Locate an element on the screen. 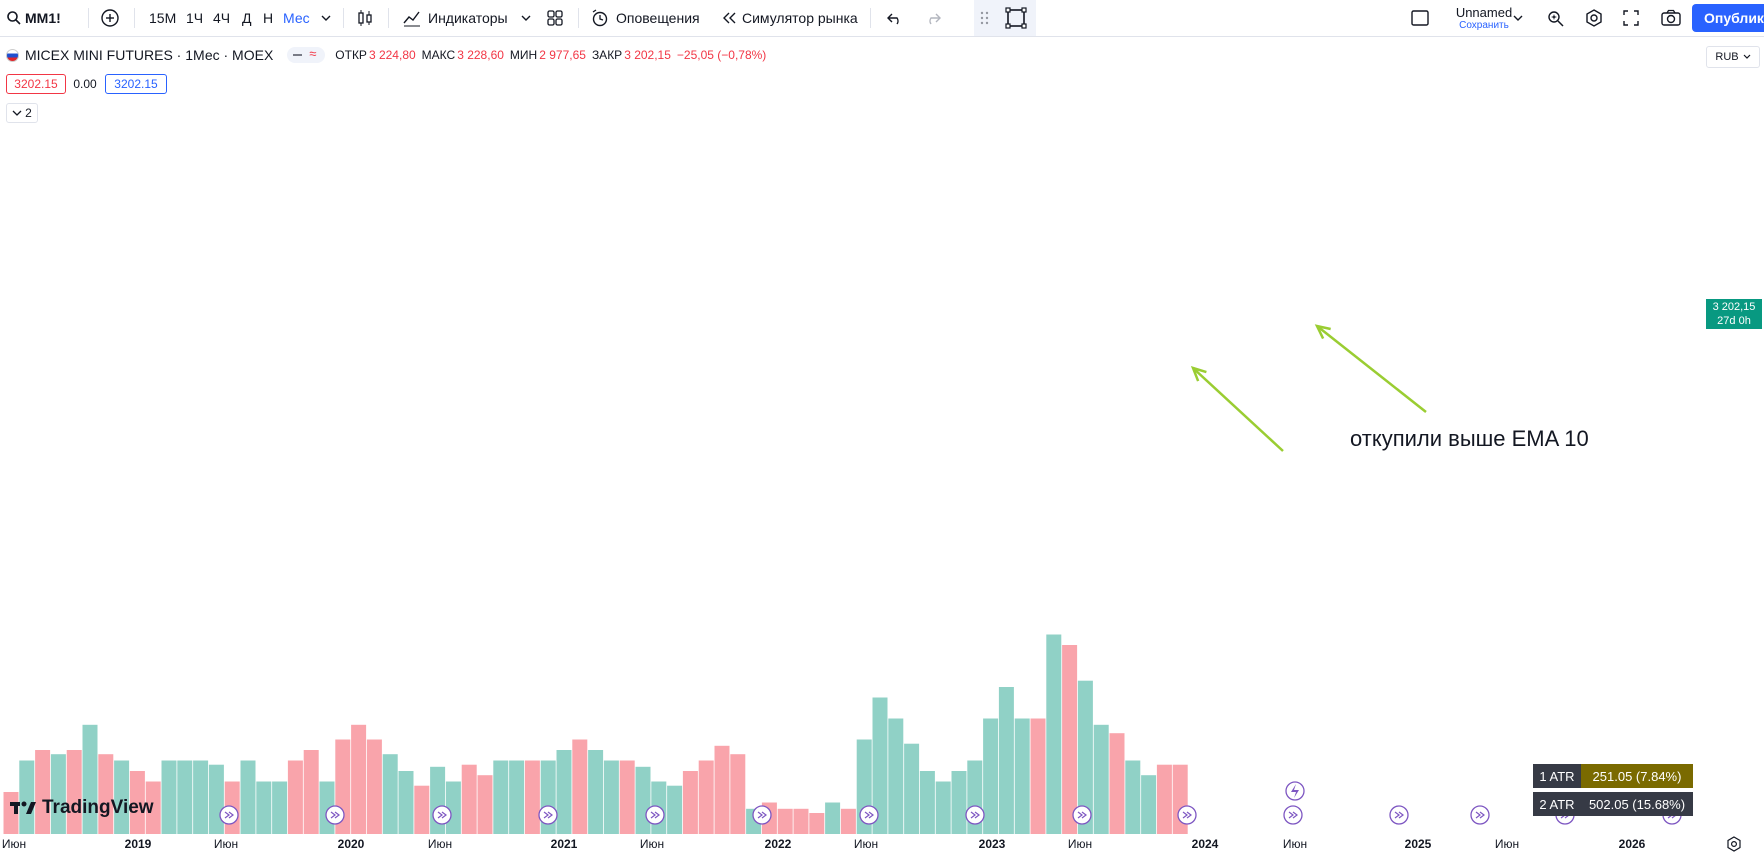 The image size is (1764, 854). interval-15m: 15М is located at coordinates (163, 18).